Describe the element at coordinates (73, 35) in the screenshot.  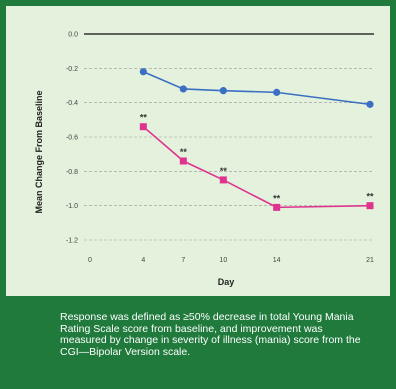
I see `y-tick-label: 0.0` at that location.